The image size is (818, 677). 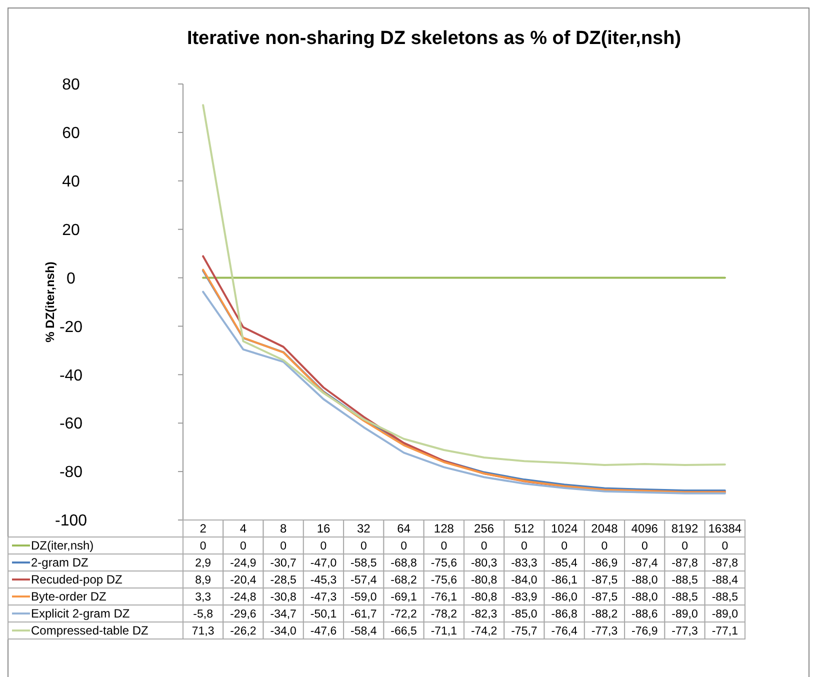 What do you see at coordinates (203, 614) in the screenshot?
I see `data-label: -5,8` at bounding box center [203, 614].